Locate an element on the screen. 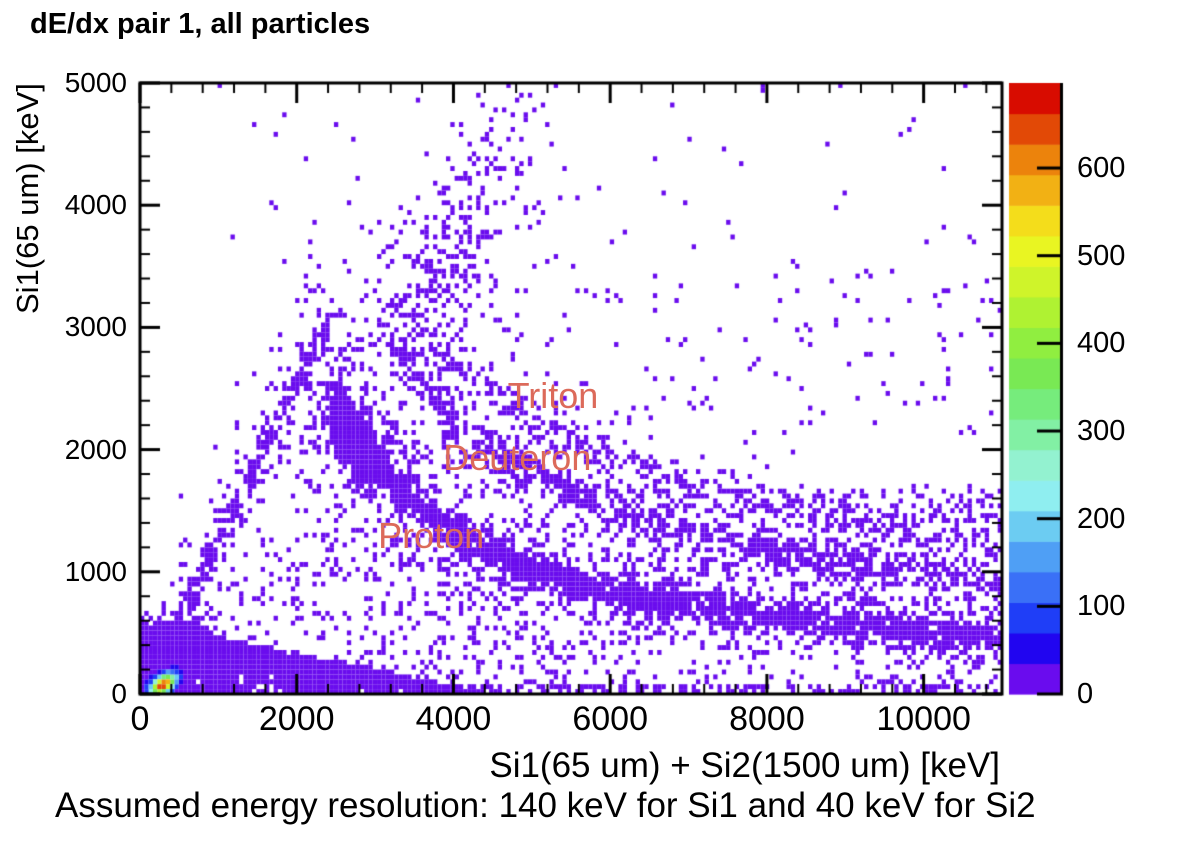  x-tick-label: 4000 is located at coordinates (453, 719).